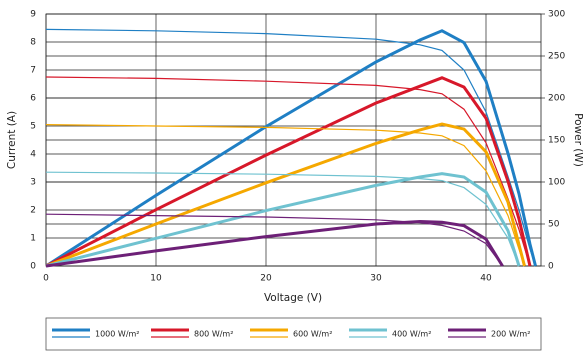 The height and width of the screenshot is (361, 584). I want to click on x-tick-label: 20, so click(266, 279).